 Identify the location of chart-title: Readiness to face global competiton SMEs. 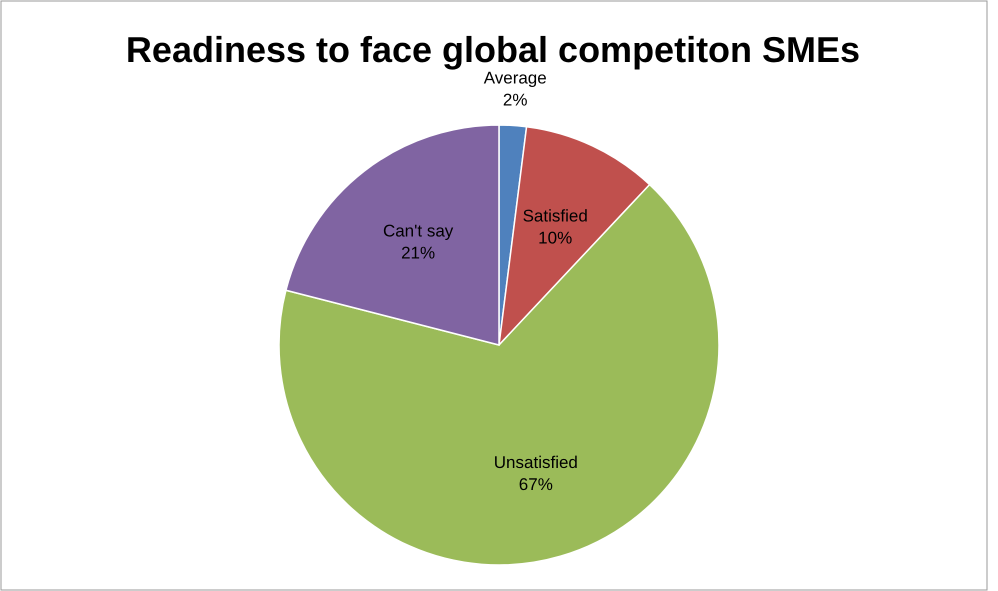
(493, 49).